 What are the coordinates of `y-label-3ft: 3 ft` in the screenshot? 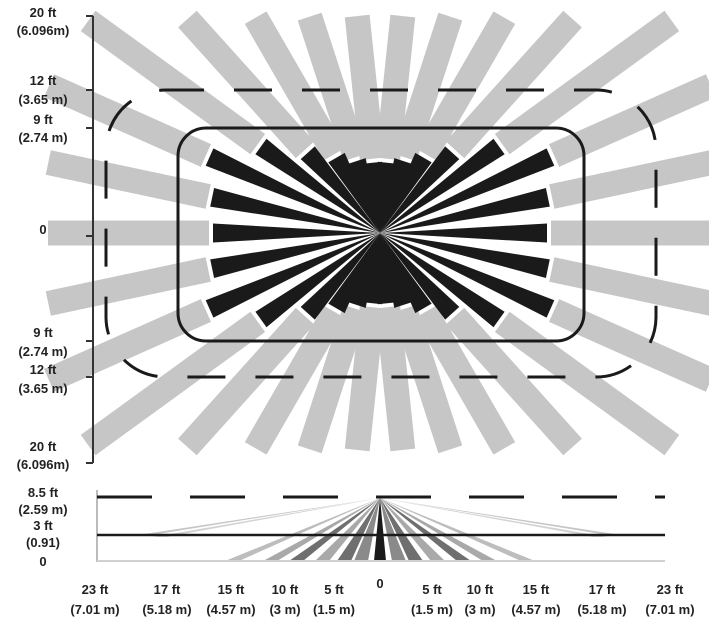 It's located at (43, 525).